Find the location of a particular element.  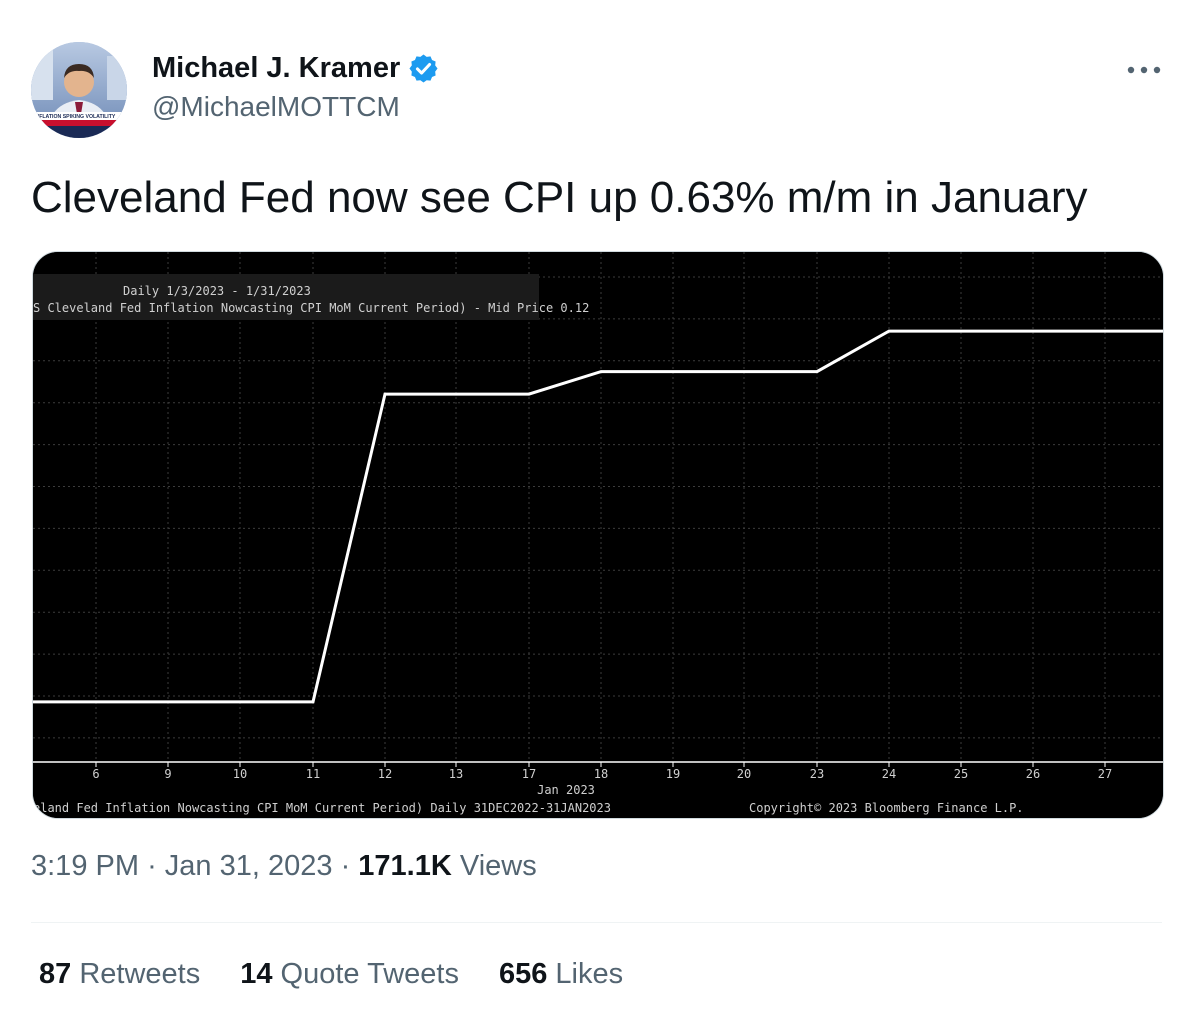

avatar-banner-text: INFLATION SPIKING VOLATILITY is located at coordinates (75, 117).